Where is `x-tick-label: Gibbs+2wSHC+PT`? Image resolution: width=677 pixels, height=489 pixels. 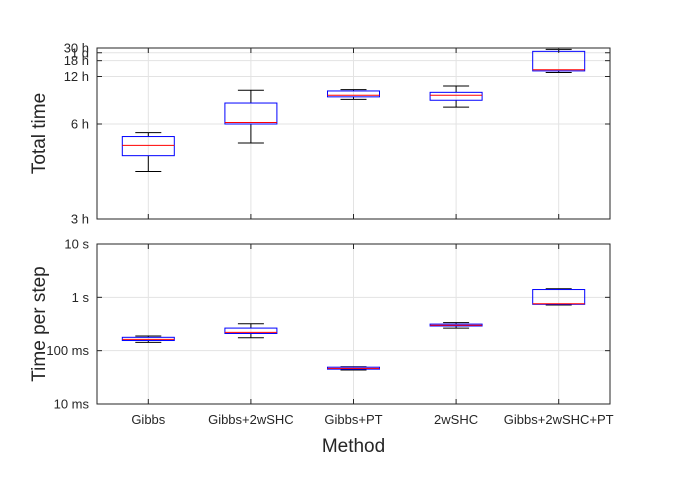
x-tick-label: Gibbs+2wSHC+PT is located at coordinates (559, 419).